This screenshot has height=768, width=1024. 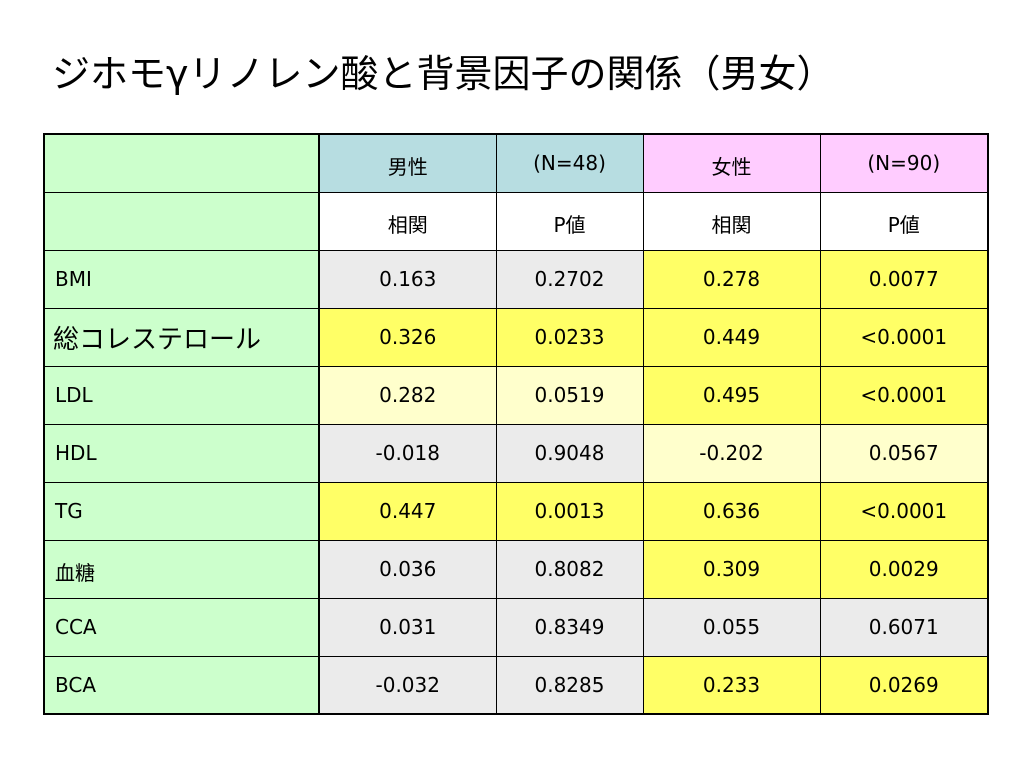 What do you see at coordinates (569, 453) in the screenshot?
I see `male-p-cell: 0.9048` at bounding box center [569, 453].